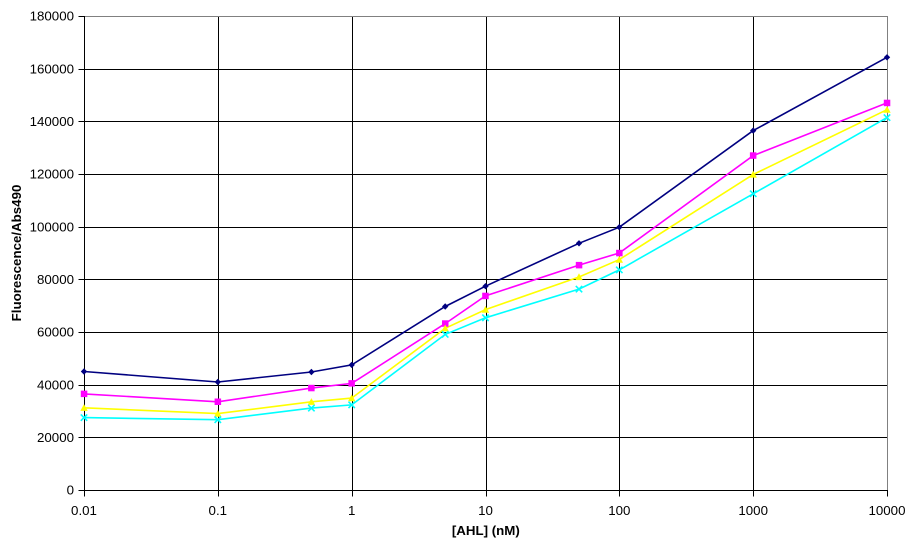 This screenshot has height=545, width=912. Describe the element at coordinates (55, 384) in the screenshot. I see `svg-text: 40000` at that location.